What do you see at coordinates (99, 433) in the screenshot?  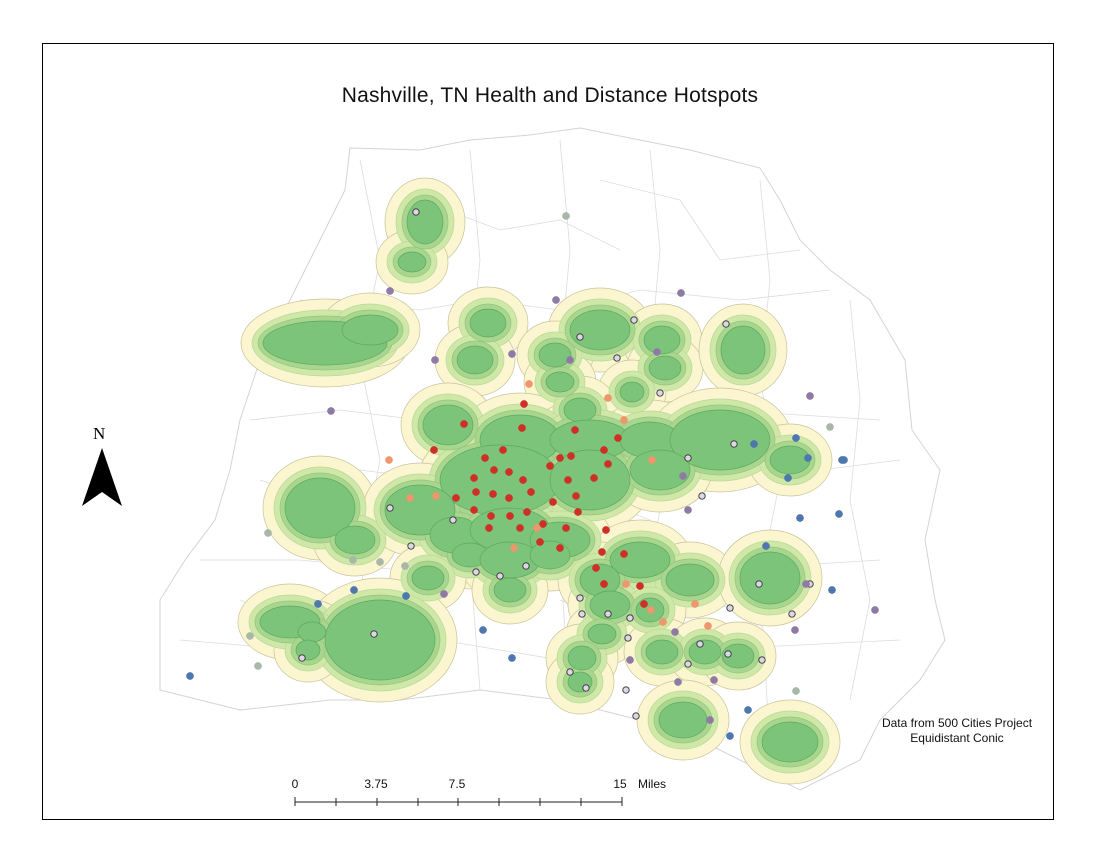 I see `north-arrow-label: N` at bounding box center [99, 433].